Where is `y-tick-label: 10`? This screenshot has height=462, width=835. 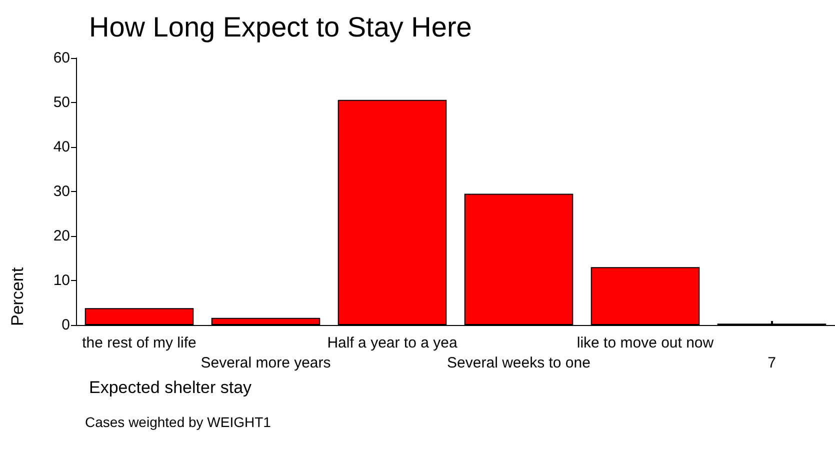 y-tick-label: 10 is located at coordinates (61, 280).